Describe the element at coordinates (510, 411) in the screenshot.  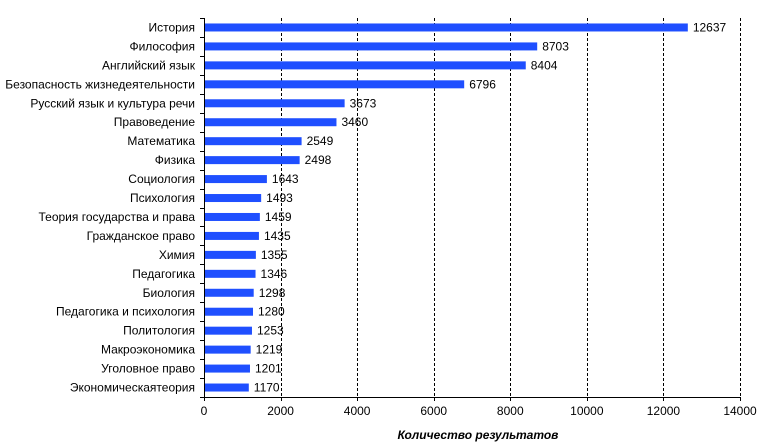
I see `x-tick-label: 8000` at that location.